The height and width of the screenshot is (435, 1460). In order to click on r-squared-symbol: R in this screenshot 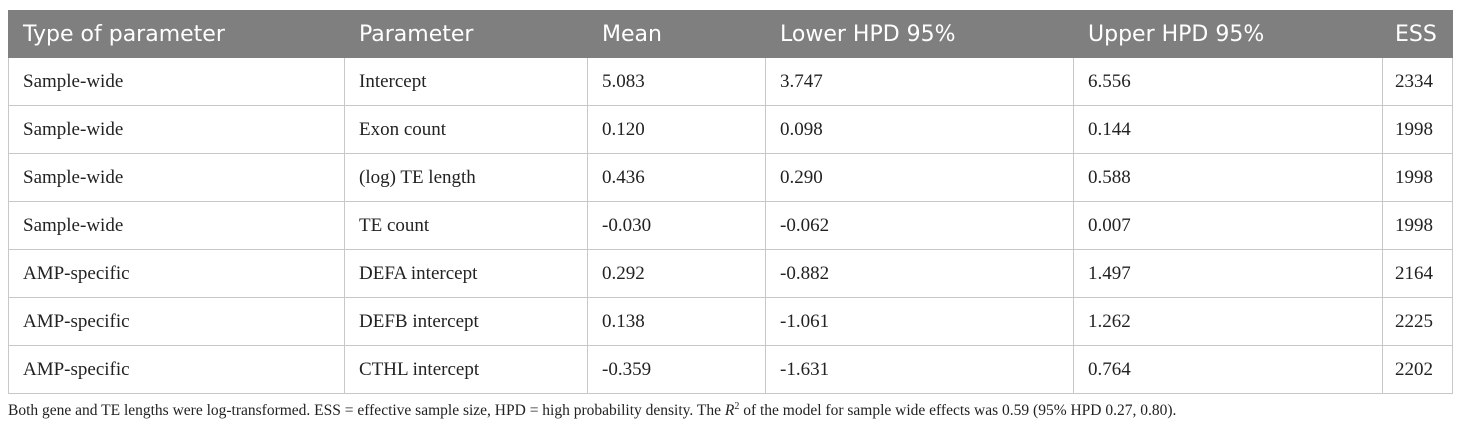, I will do `click(729, 411)`.